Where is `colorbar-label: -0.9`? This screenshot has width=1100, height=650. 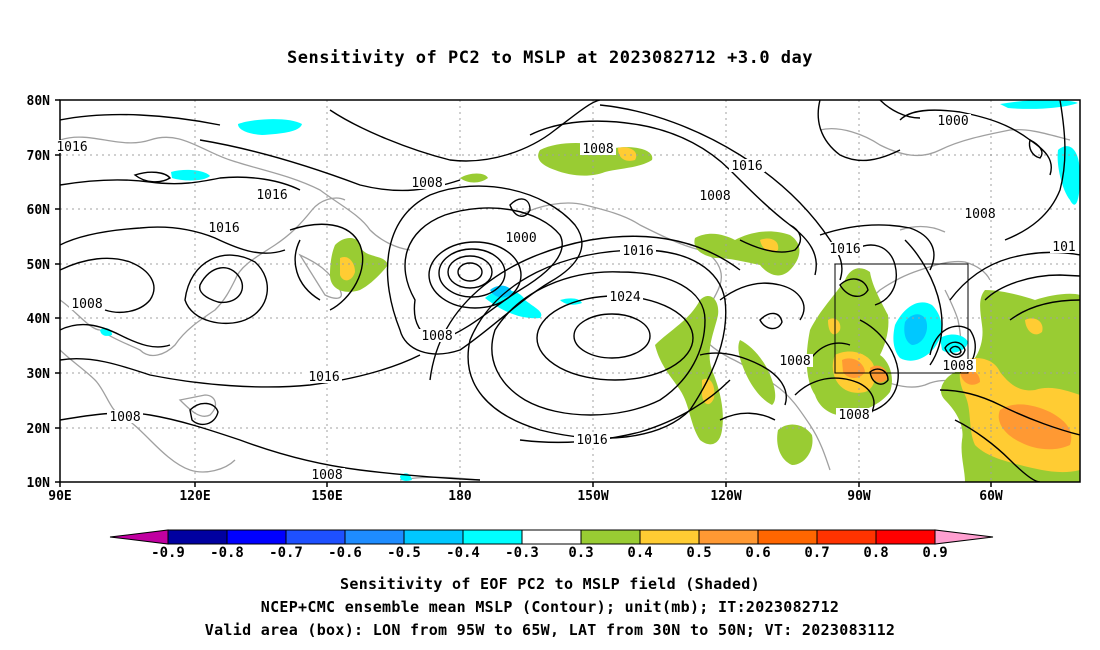
colorbar-label: -0.9 is located at coordinates (168, 553).